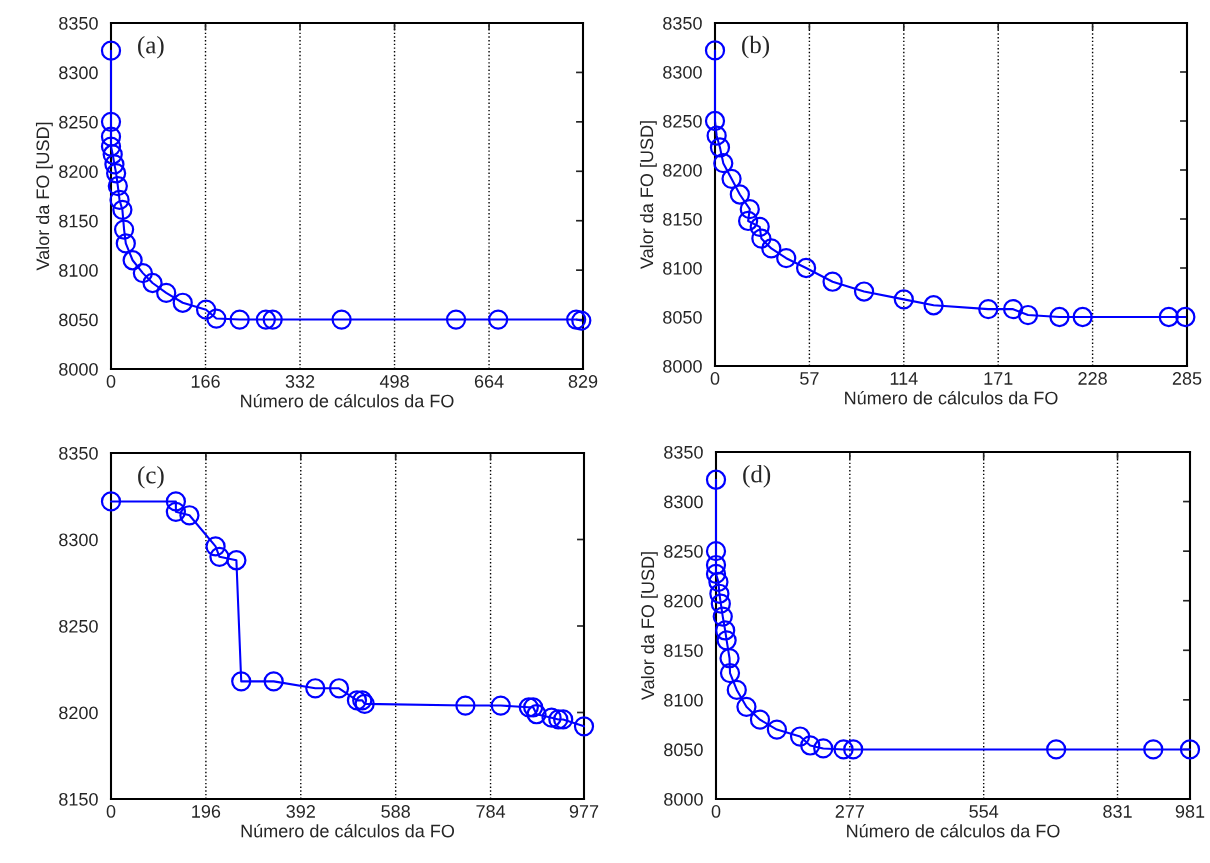  What do you see at coordinates (984, 811) in the screenshot?
I see `x-tick-label: 554` at bounding box center [984, 811].